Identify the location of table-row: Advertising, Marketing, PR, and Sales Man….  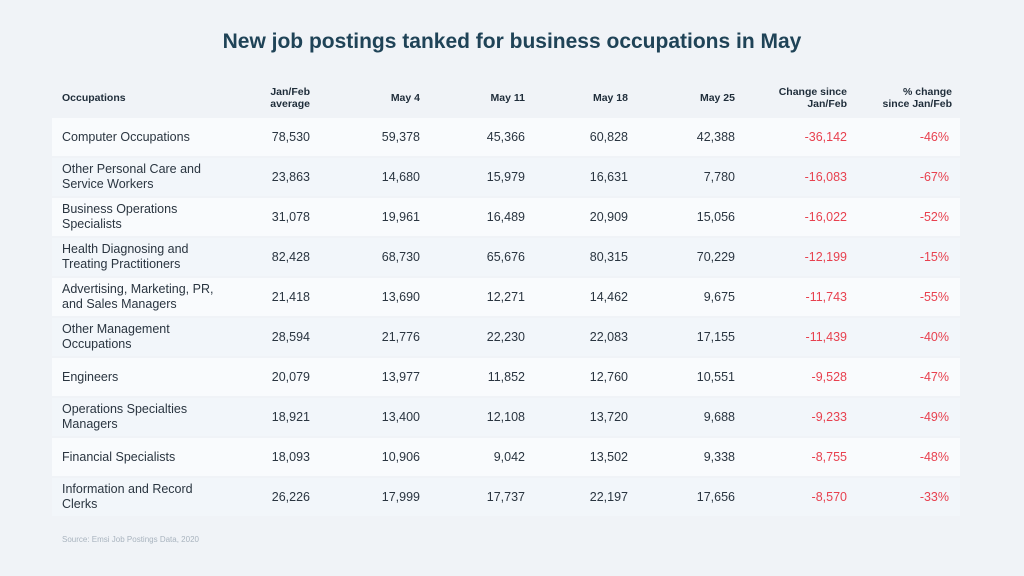
(506, 298).